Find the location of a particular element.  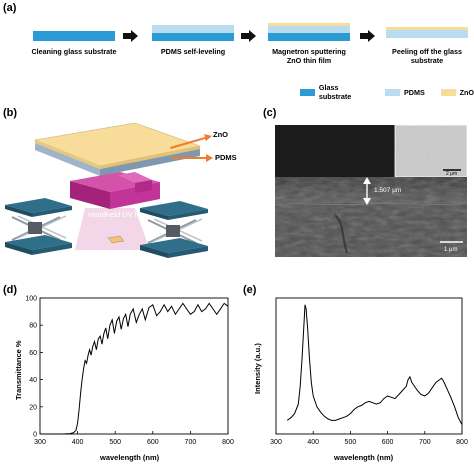

step-label: Peeling off the glass substrate is located at coordinates (427, 56).